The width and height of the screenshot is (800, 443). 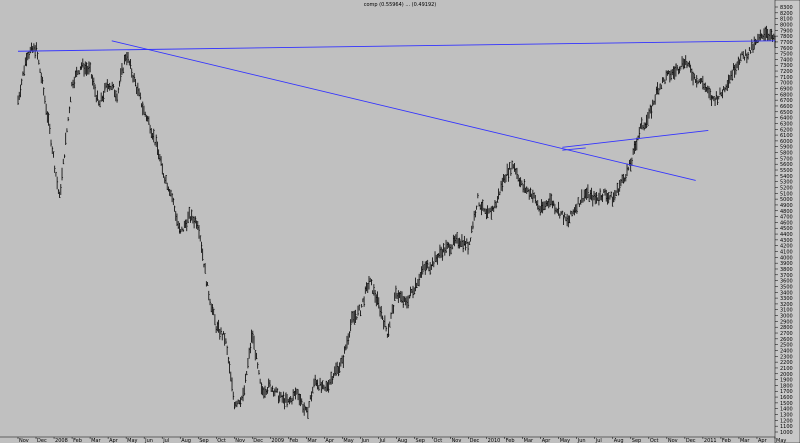 What do you see at coordinates (786, 264) in the screenshot?
I see `y-tick-label: 3900` at bounding box center [786, 264].